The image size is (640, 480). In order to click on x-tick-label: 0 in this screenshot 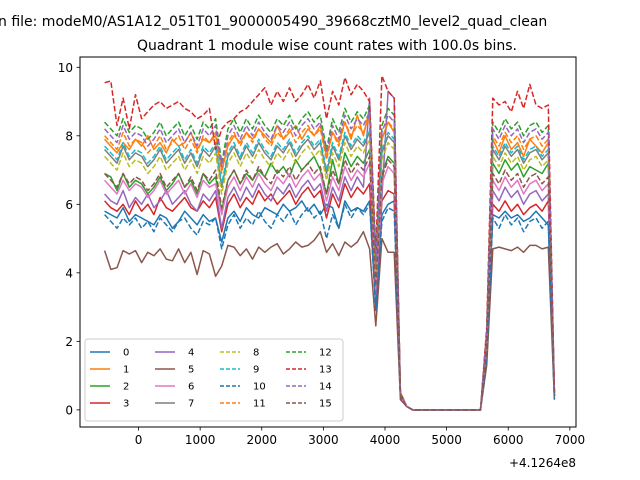, I will do `click(139, 440)`.